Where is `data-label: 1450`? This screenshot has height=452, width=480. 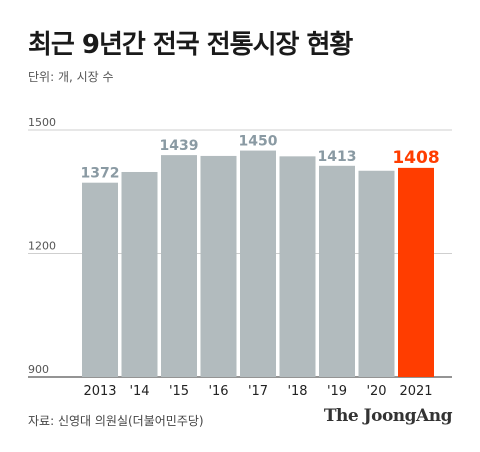 data-label: 1450 is located at coordinates (258, 142).